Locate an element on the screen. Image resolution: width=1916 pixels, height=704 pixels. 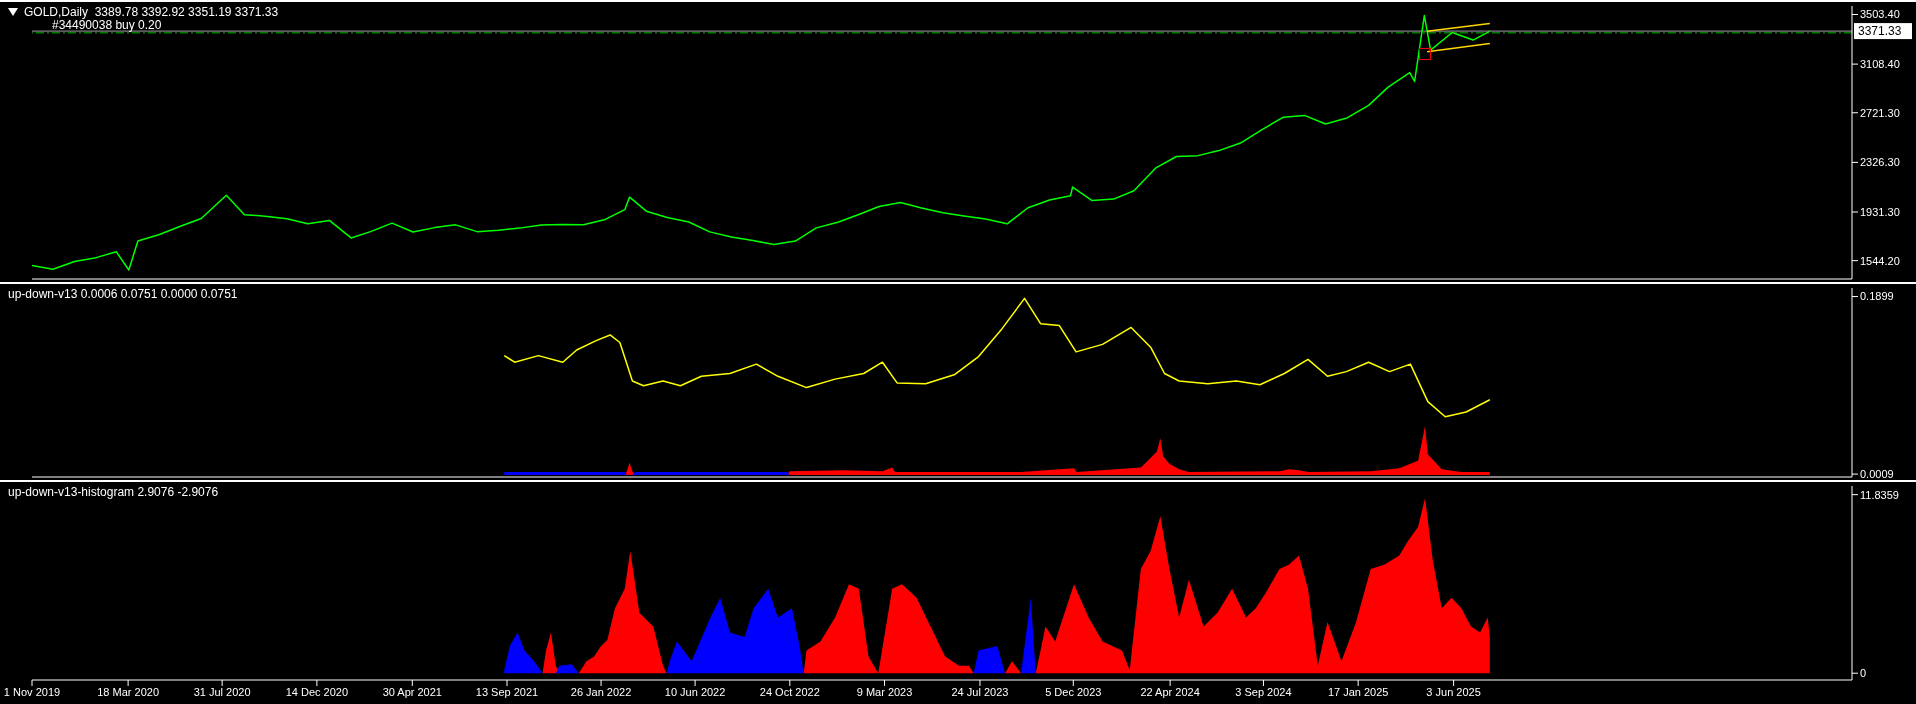
y-tick-label: 3108.40 is located at coordinates (1880, 64).